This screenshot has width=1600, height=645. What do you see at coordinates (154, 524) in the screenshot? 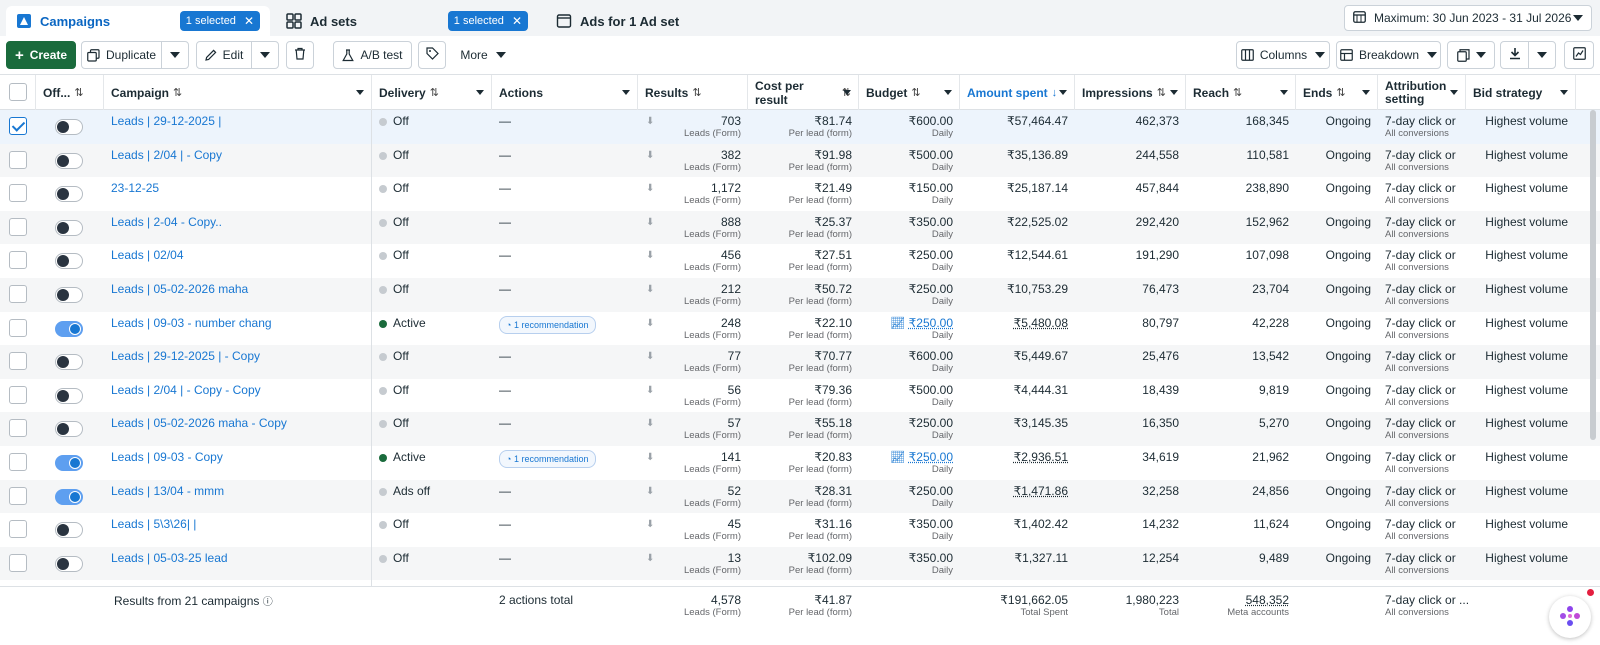
I see `campaign-name-link: Leads | 5\3\26| |` at bounding box center [154, 524].